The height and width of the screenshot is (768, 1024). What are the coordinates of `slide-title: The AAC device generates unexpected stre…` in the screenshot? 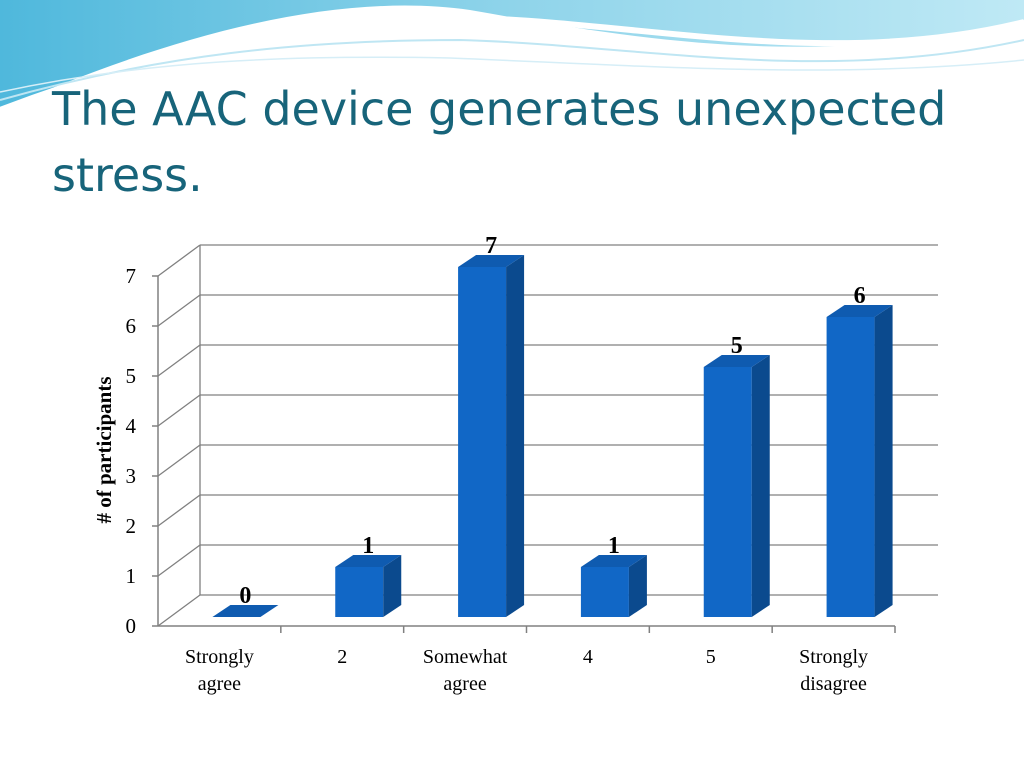 It's located at (499, 142).